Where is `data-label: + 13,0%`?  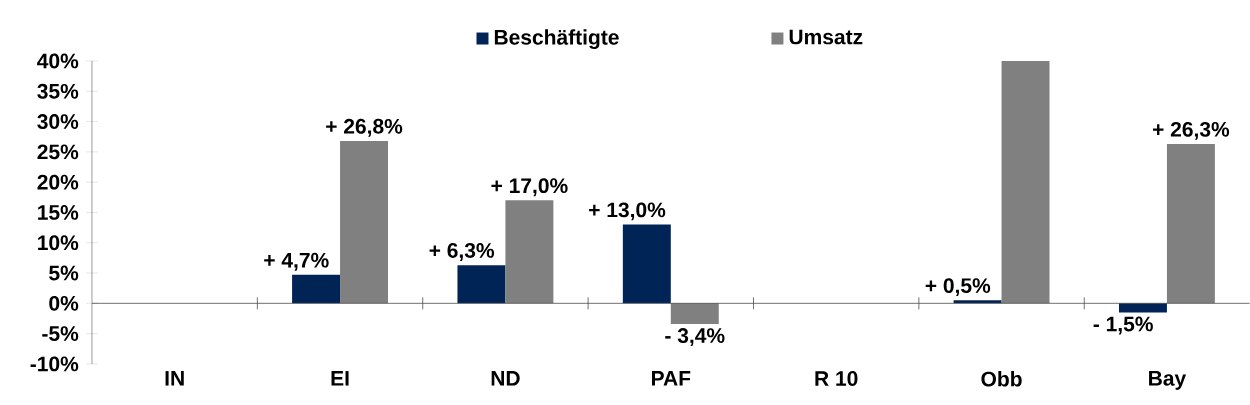 data-label: + 13,0% is located at coordinates (627, 211).